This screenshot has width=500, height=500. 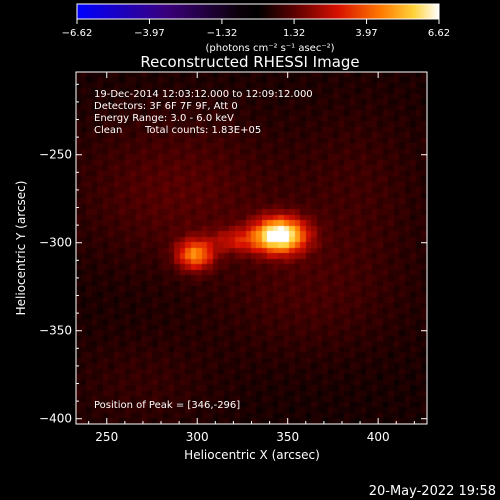 What do you see at coordinates (55, 243) in the screenshot?
I see `y-tick-label: −300` at bounding box center [55, 243].